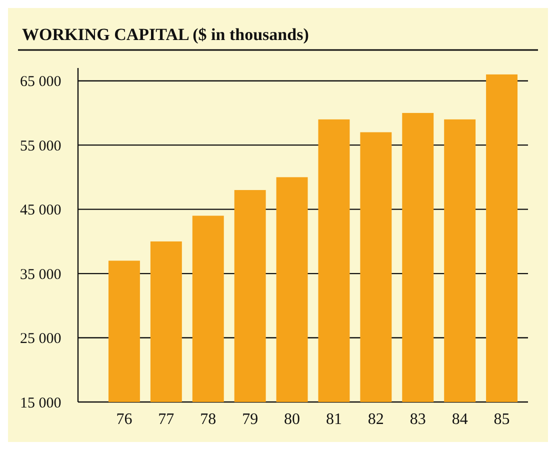 Image resolution: width=556 pixels, height=450 pixels. What do you see at coordinates (418, 419) in the screenshot?
I see `x-tick-label: 83` at bounding box center [418, 419].